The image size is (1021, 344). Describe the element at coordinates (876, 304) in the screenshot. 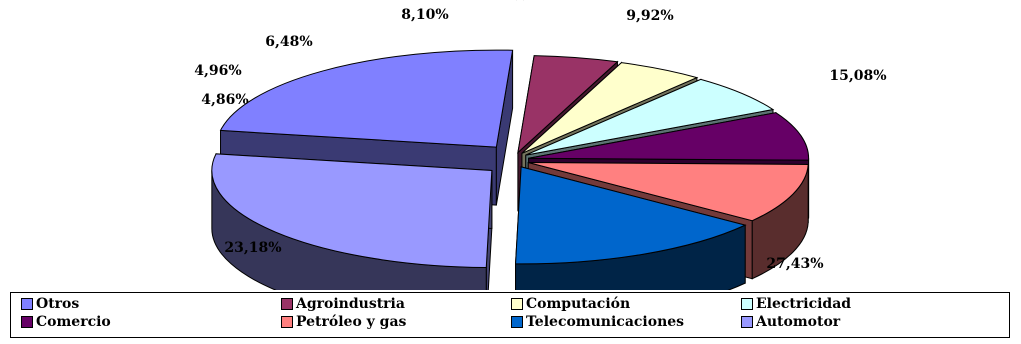

I see `legend-item-electricidad: Electricidad` at that location.